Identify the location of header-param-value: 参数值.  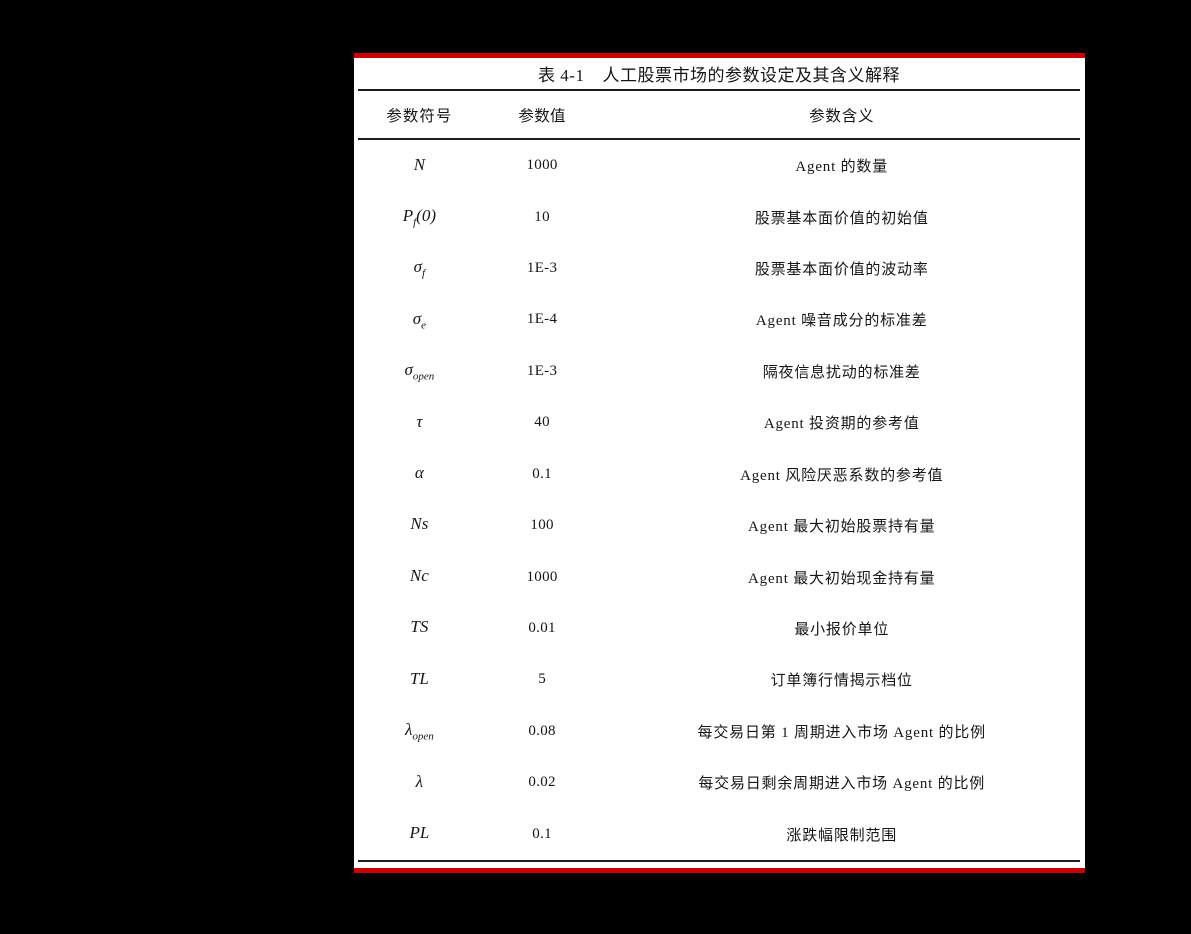
(542, 116).